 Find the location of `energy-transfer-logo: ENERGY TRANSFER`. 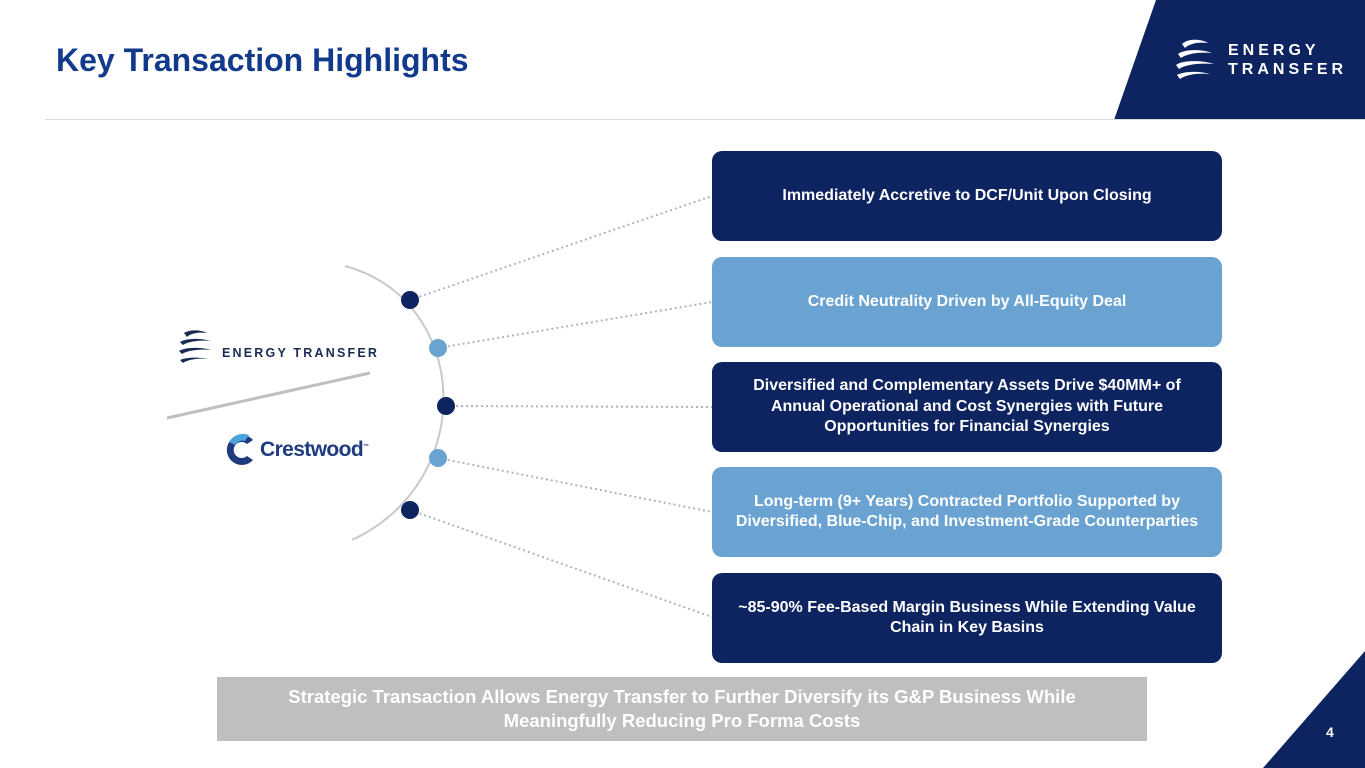

energy-transfer-logo: ENERGY TRANSFER is located at coordinates (277, 348).